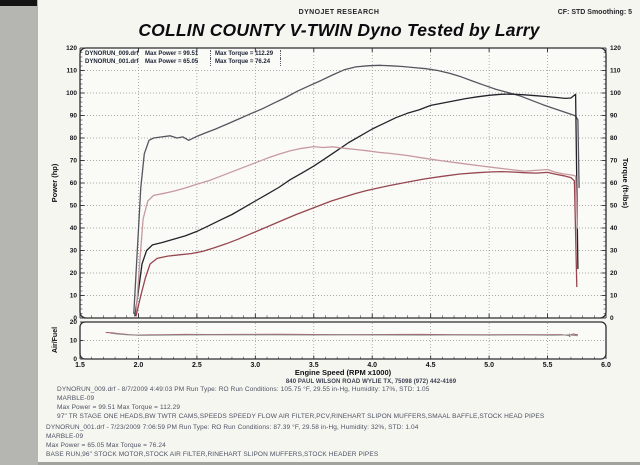  Describe the element at coordinates (431, 365) in the screenshot. I see `x-tick-label: 4.5` at that location.